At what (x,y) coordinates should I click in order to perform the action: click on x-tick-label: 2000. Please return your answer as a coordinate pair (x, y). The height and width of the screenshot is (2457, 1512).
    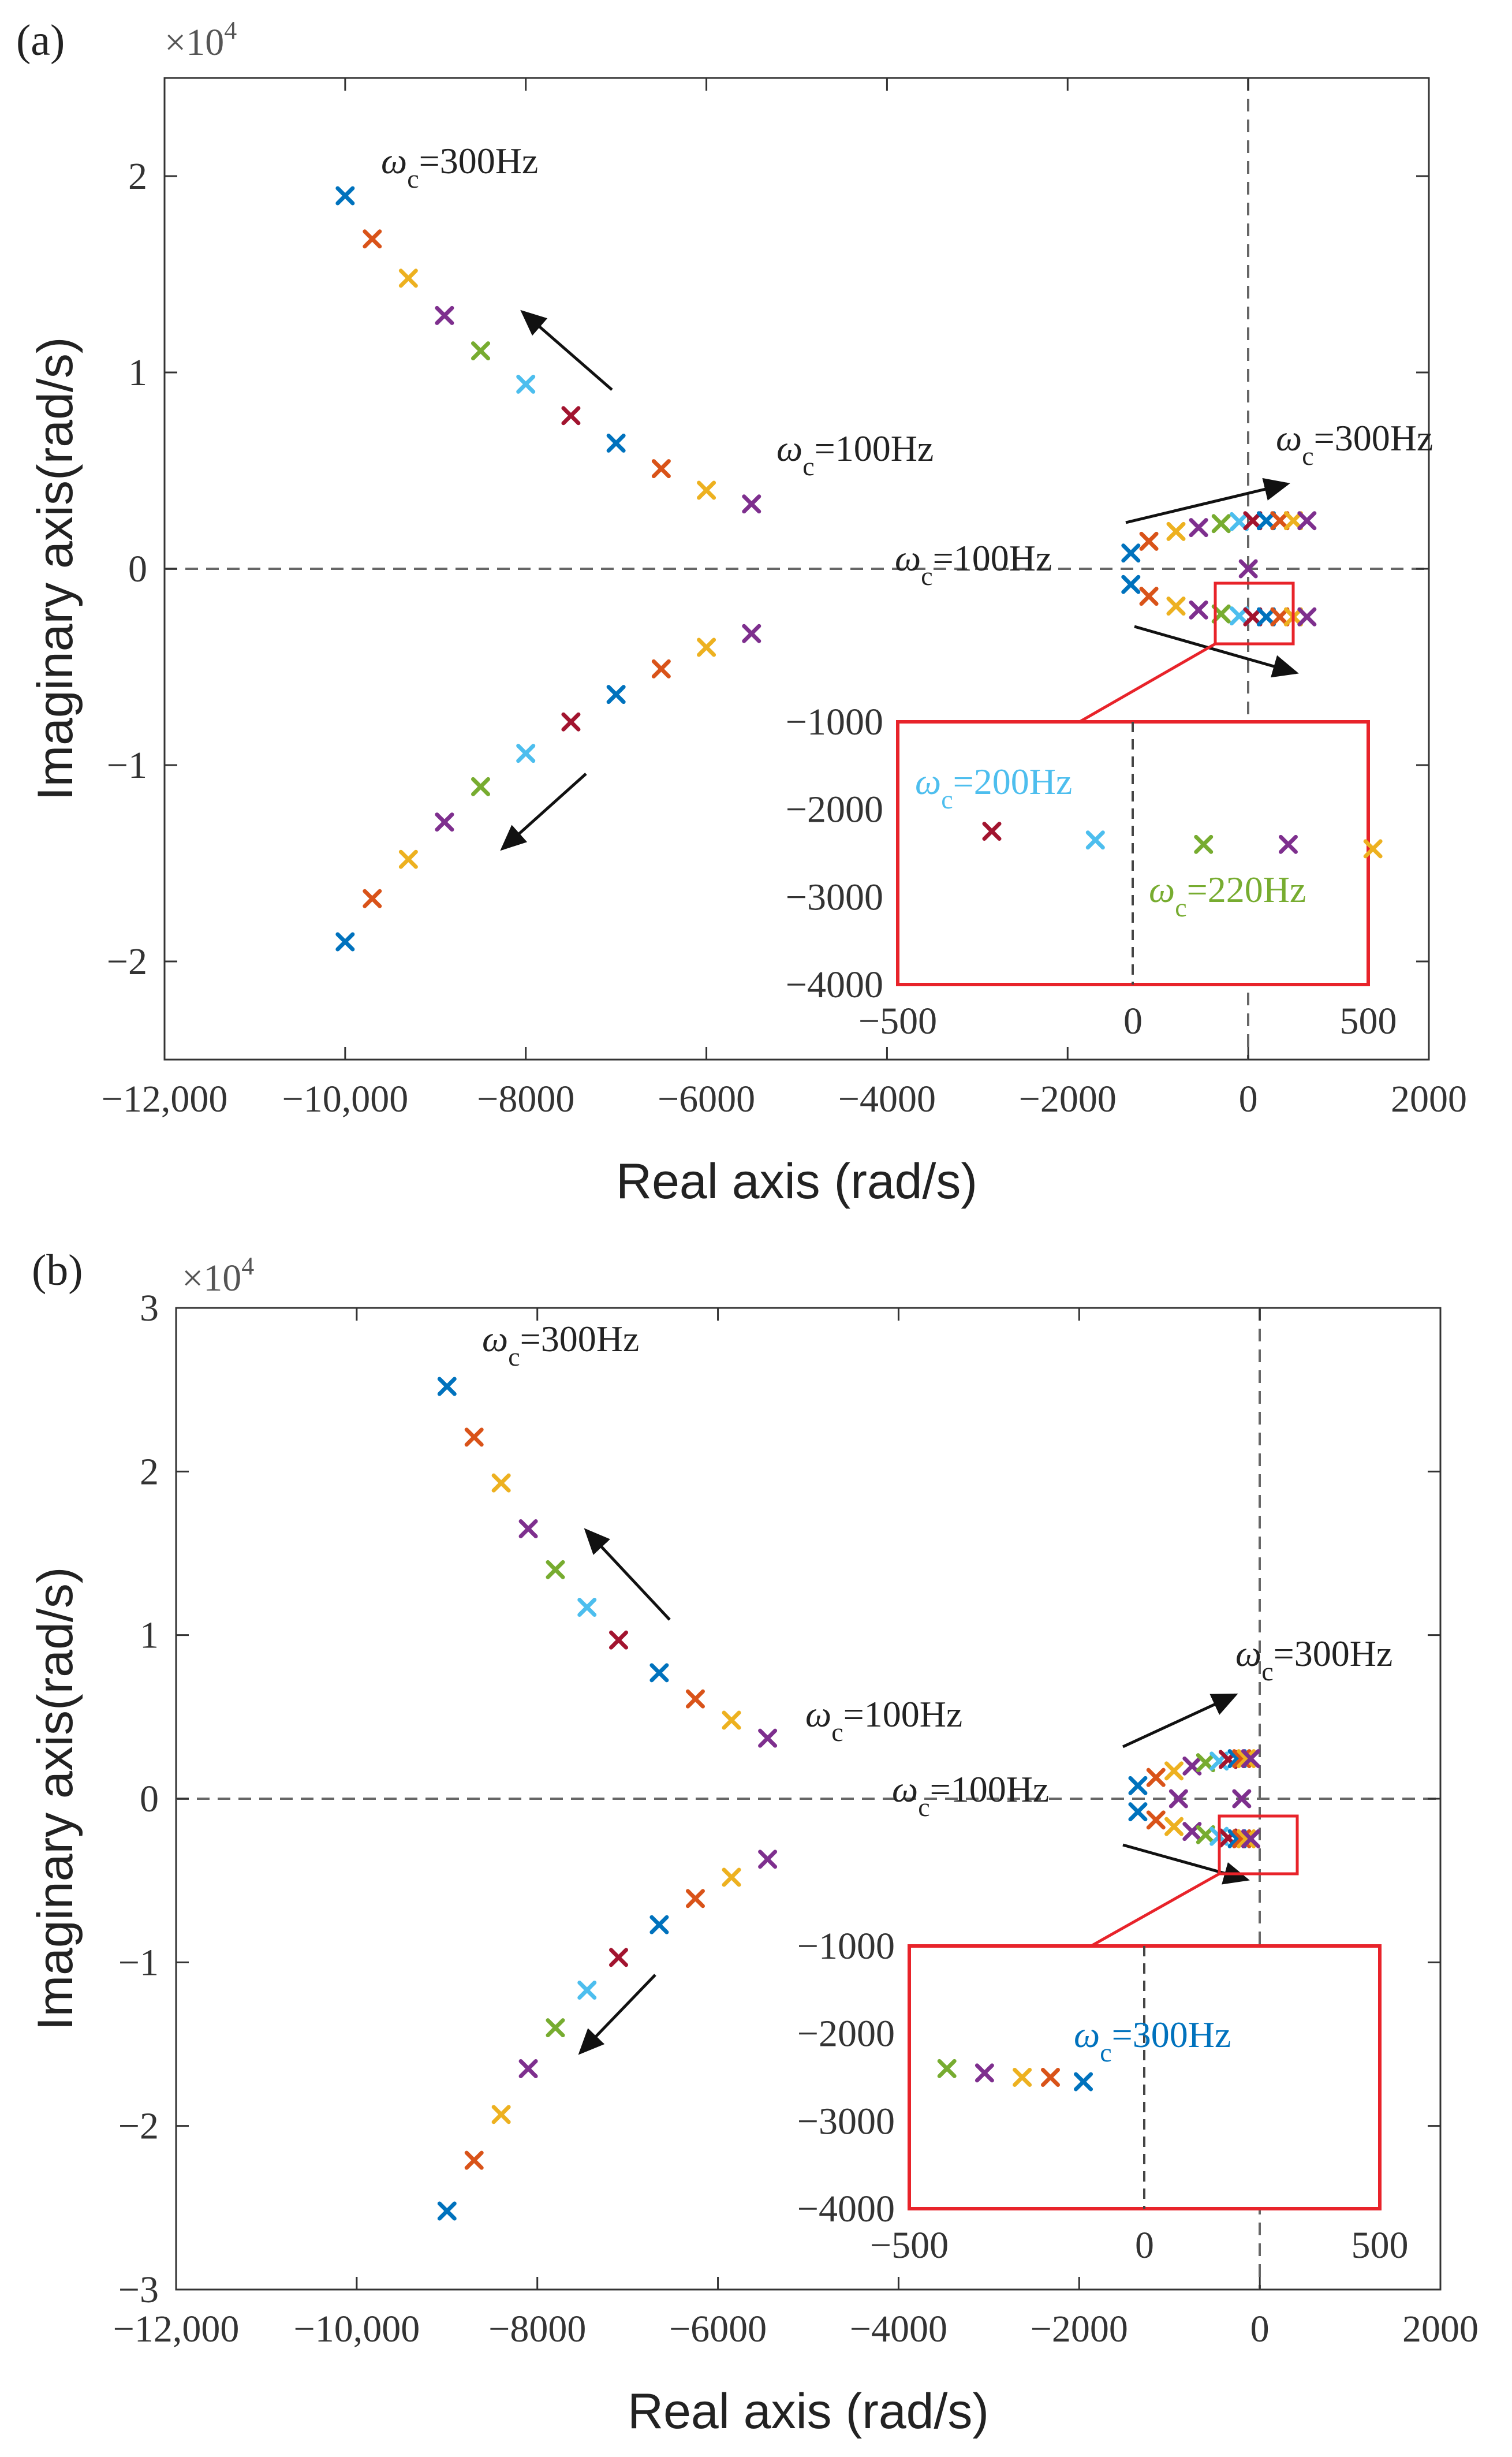
    Looking at the image, I should click on (1429, 1099).